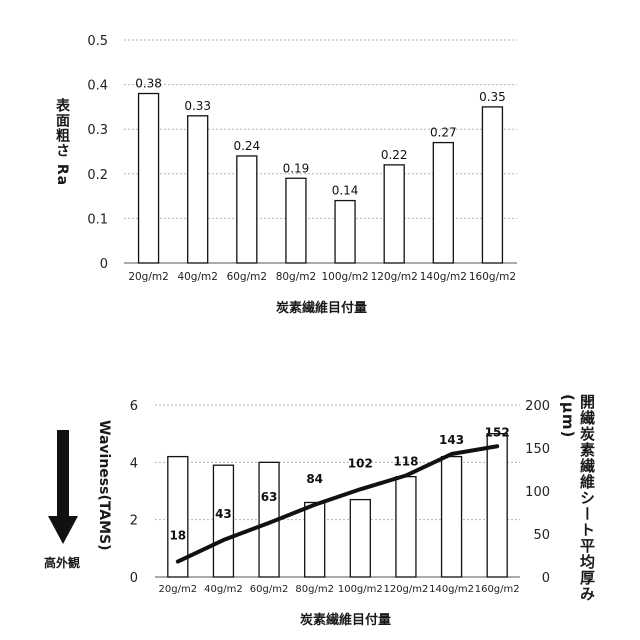 The image size is (640, 640). What do you see at coordinates (97, 41) in the screenshot?
I see `y-tick-label: 0.5` at bounding box center [97, 41].